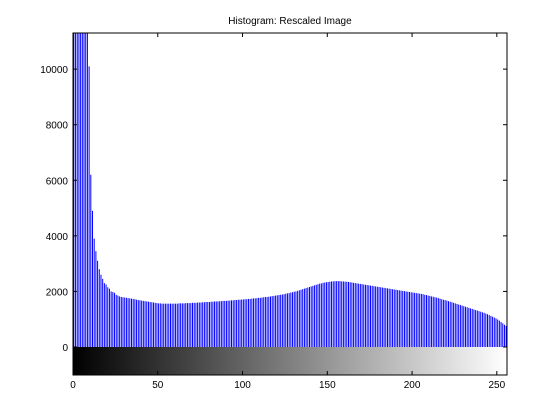 The image size is (560, 420). I want to click on y-tick-label: 6000, so click(57, 181).